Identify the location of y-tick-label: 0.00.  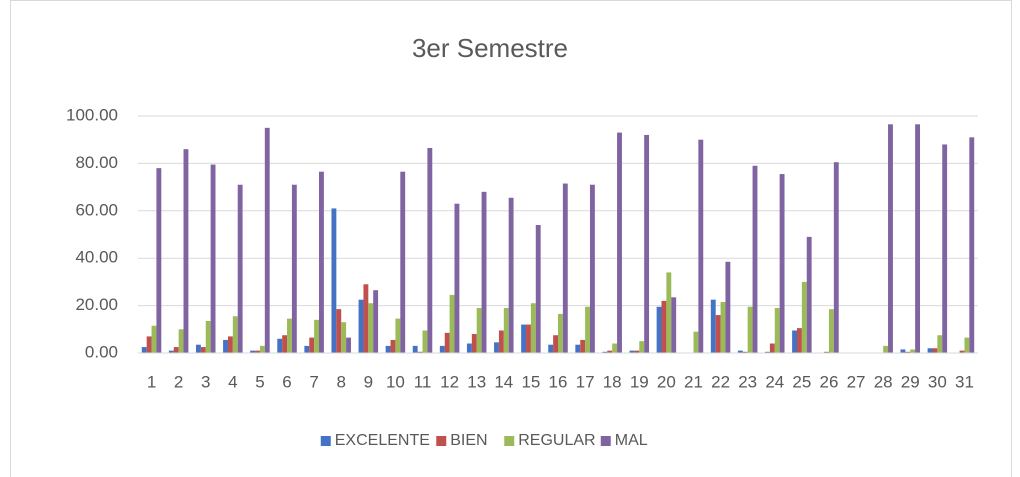
(101, 351).